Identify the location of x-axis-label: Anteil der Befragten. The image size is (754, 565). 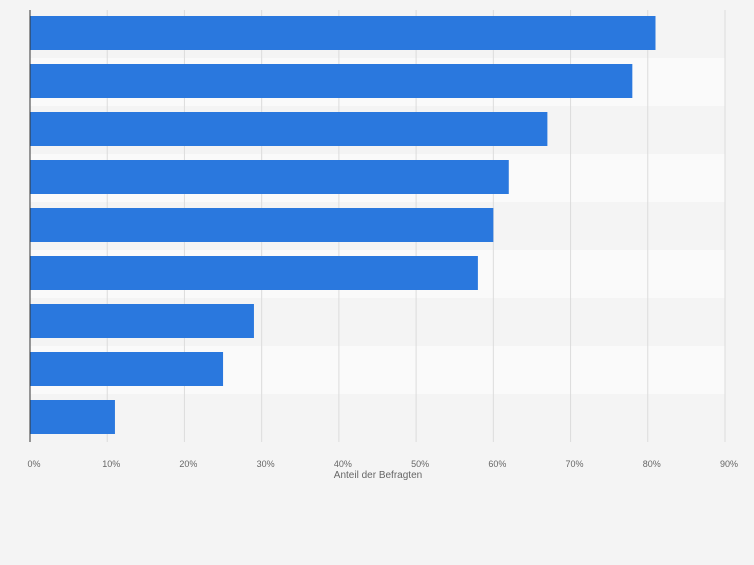
(378, 475).